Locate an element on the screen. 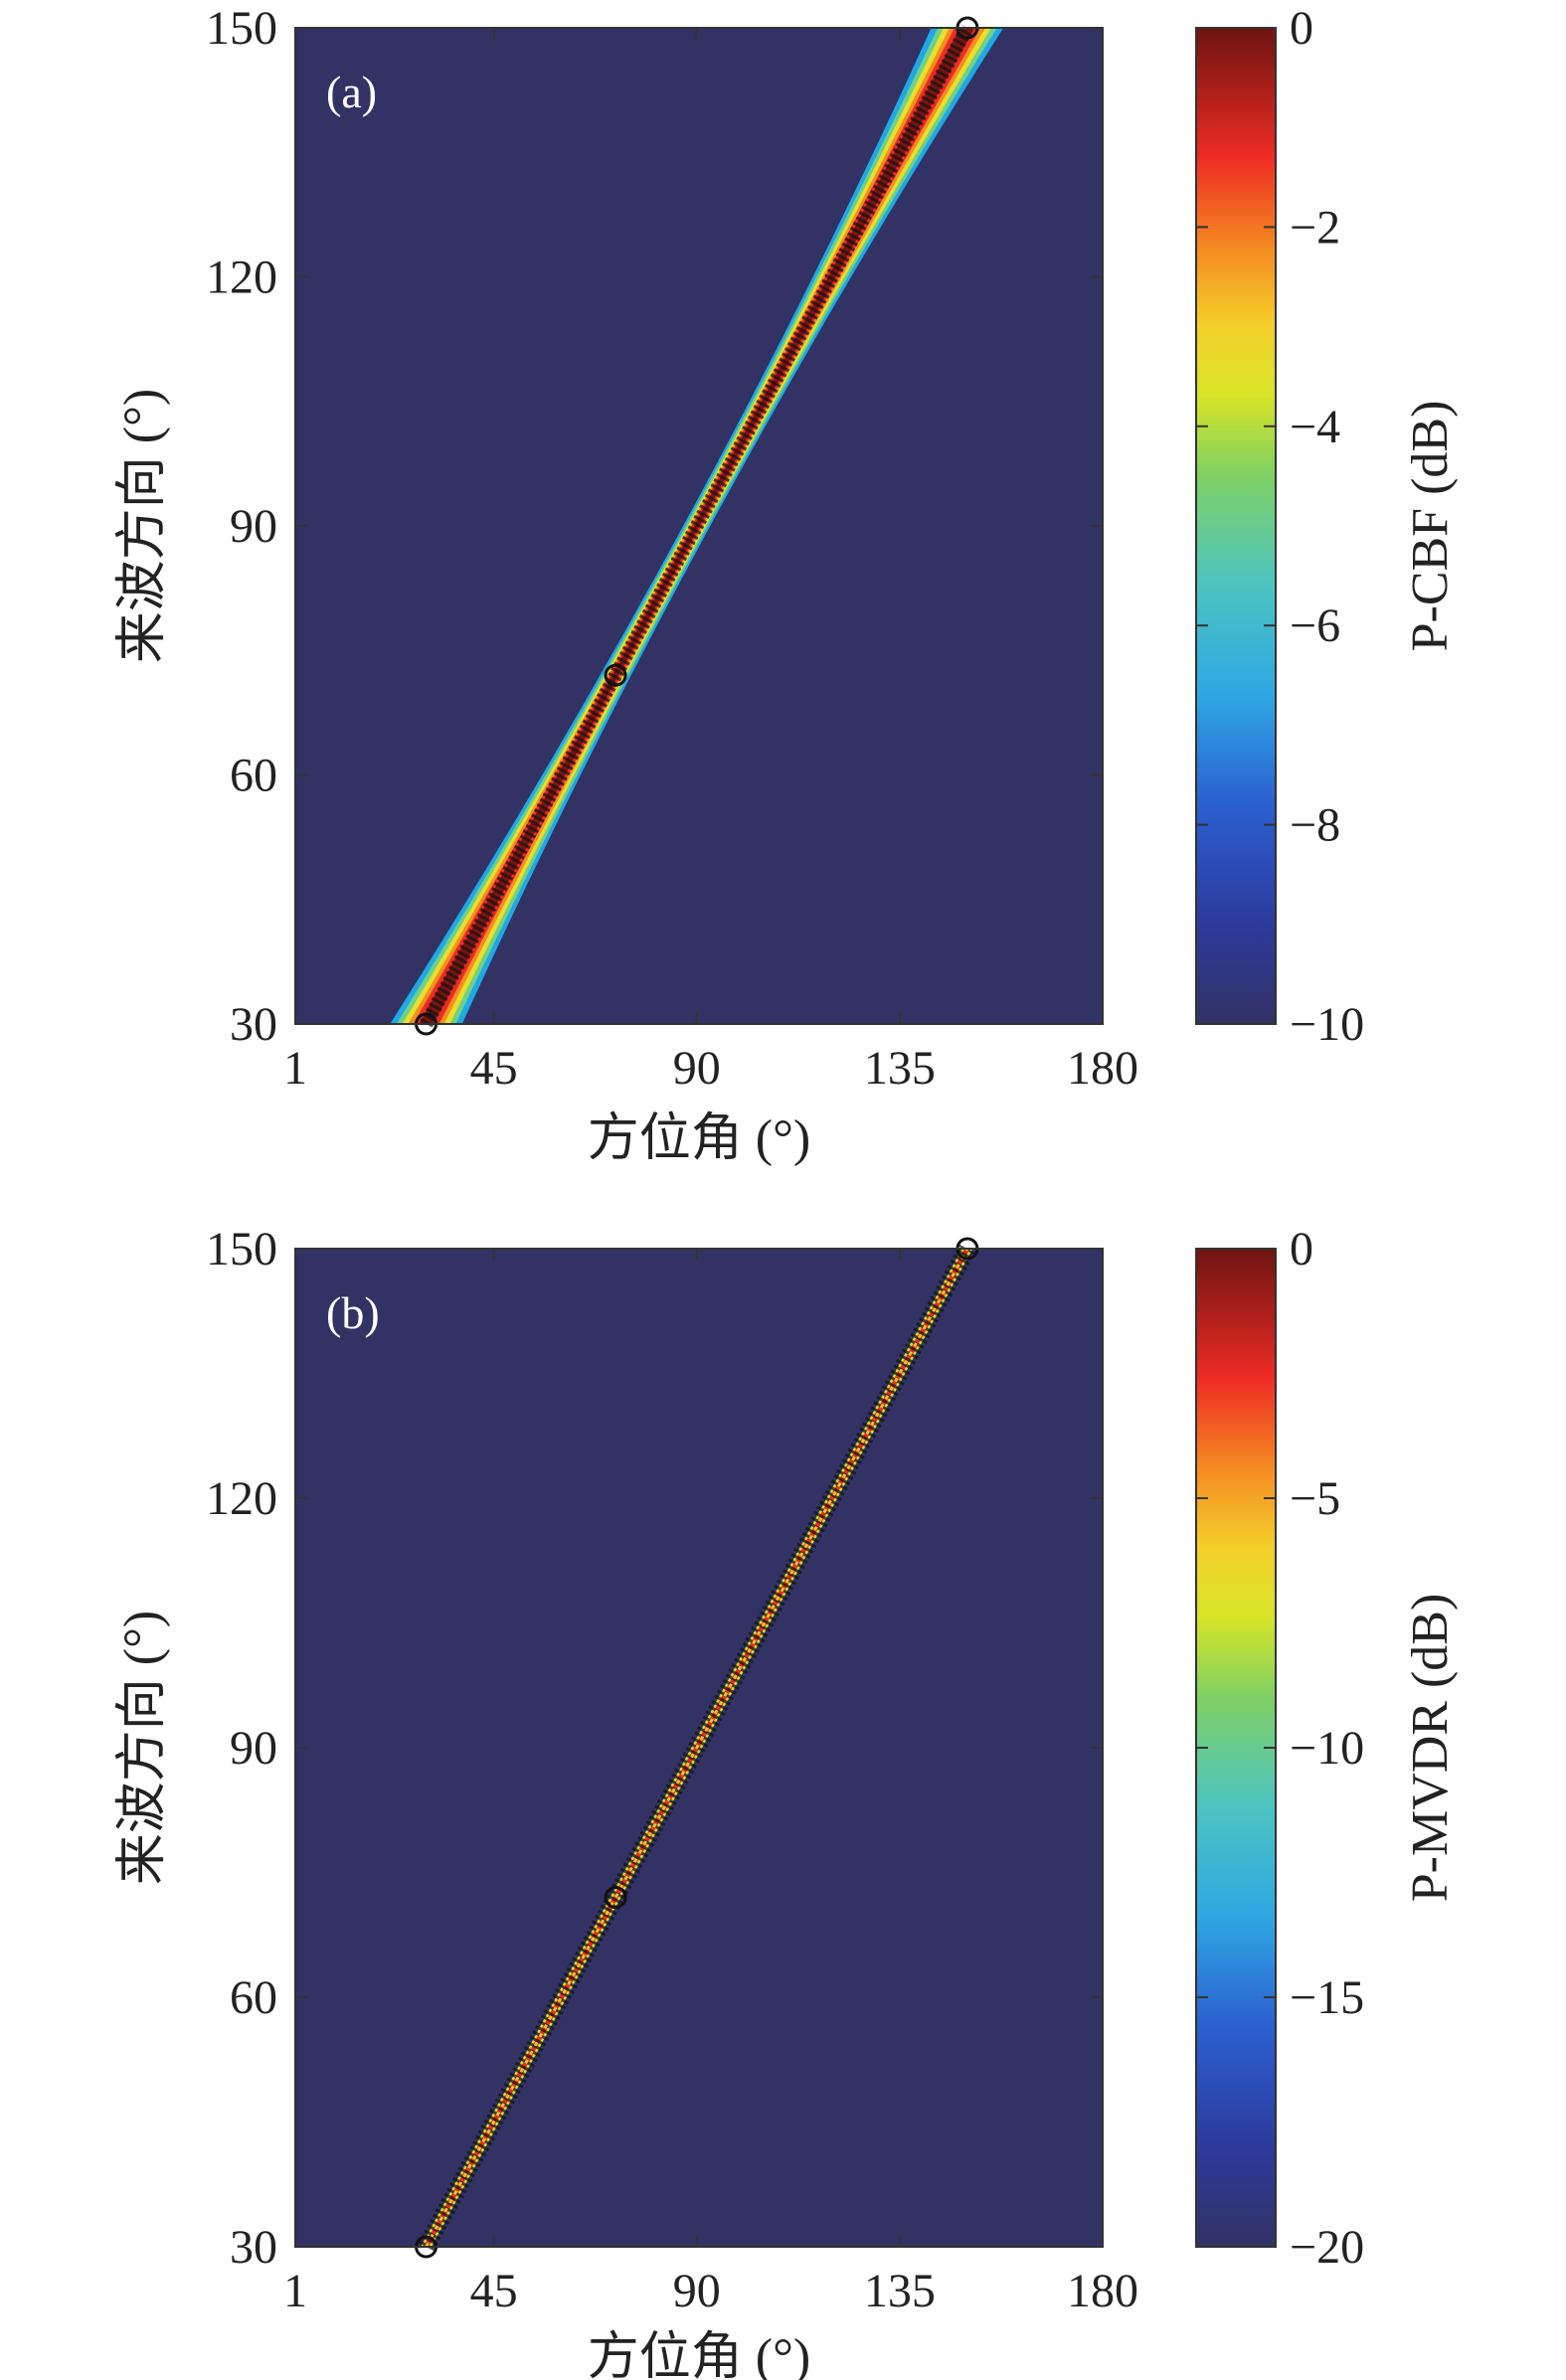 The image size is (1566, 2380). colorbar-tick-label: −4 is located at coordinates (1315, 427).